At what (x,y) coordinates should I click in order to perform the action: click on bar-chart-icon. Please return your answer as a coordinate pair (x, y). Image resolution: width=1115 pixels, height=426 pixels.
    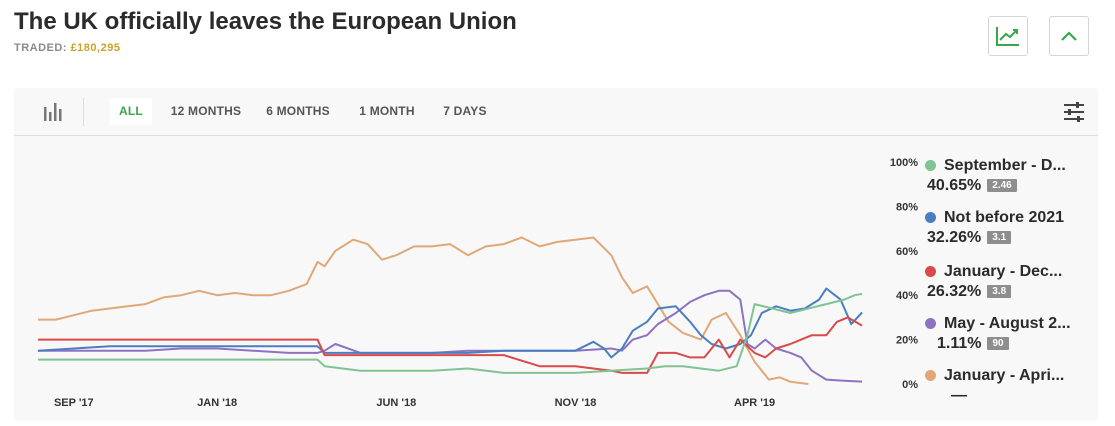
    Looking at the image, I should click on (52, 111).